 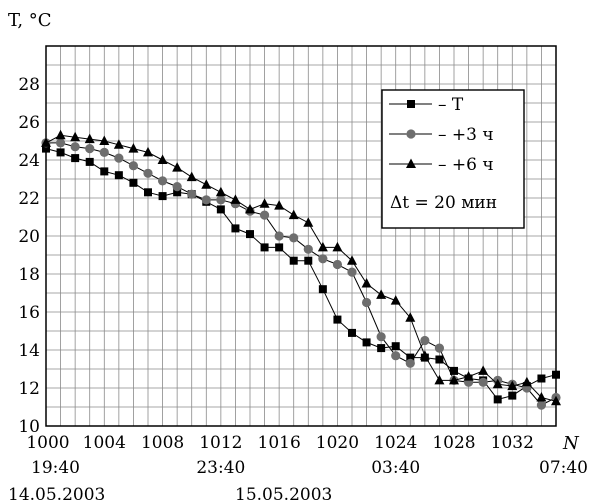 What do you see at coordinates (337, 443) in the screenshot?
I see `x-tick-label: 1020` at bounding box center [337, 443].